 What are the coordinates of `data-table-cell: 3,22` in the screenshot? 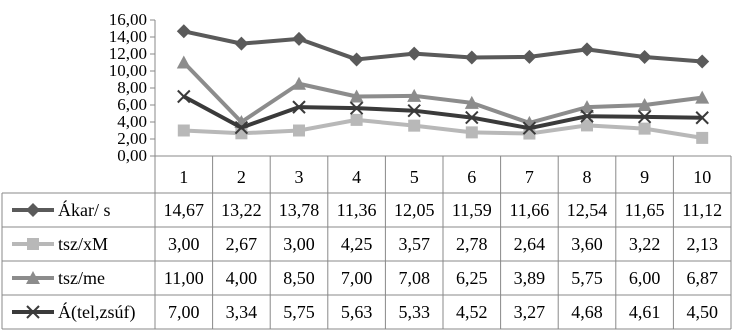 It's located at (645, 244).